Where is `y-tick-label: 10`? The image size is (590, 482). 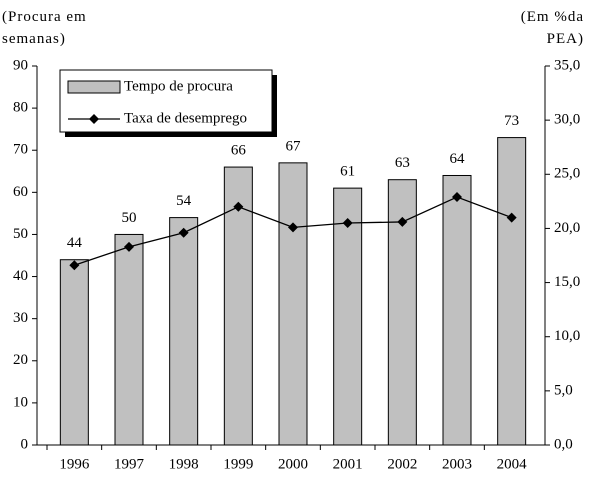
y-tick-label: 10 is located at coordinates (20, 402).